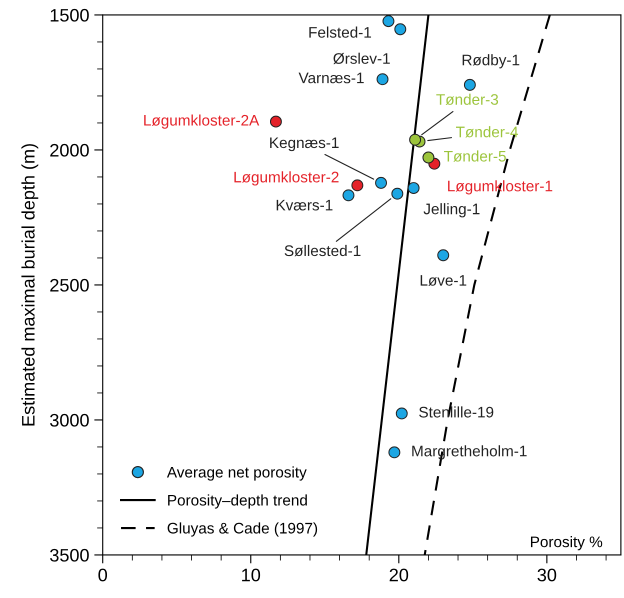 The width and height of the screenshot is (624, 598). I want to click on legend-label: Gluyas & Cade (1997), so click(243, 529).